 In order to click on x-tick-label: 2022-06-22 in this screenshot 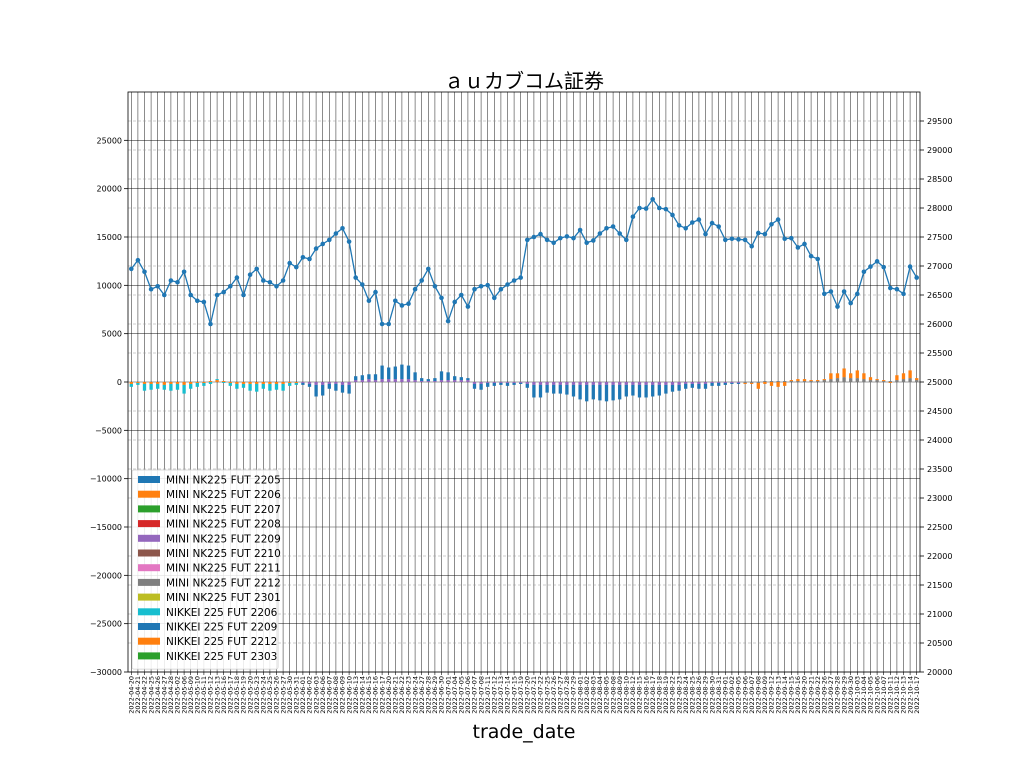, I will do `click(402, 695)`.